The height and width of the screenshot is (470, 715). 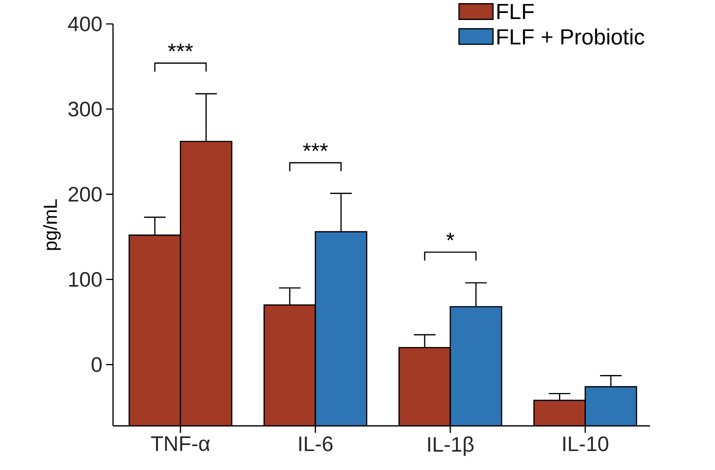 I want to click on y-axis-title: pg/mL, so click(x=52, y=224).